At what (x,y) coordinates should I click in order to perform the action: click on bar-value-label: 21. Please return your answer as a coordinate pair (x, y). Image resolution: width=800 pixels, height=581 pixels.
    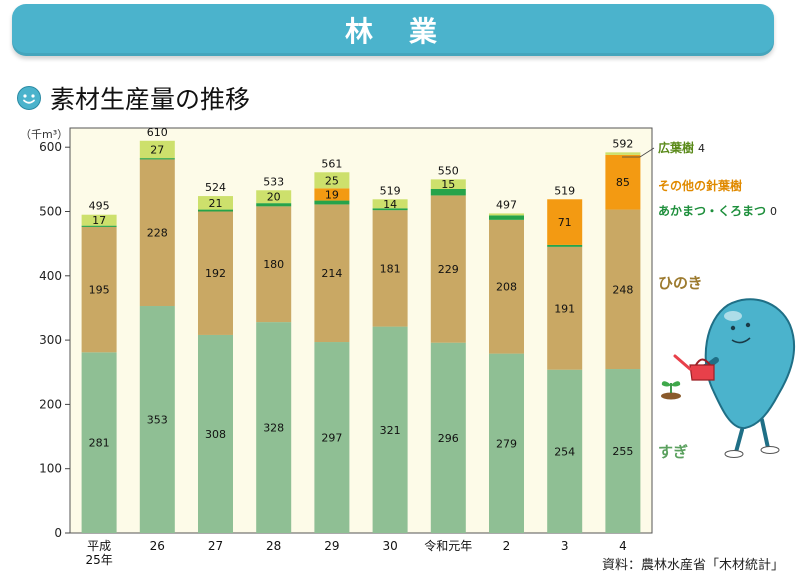
    Looking at the image, I should click on (216, 203).